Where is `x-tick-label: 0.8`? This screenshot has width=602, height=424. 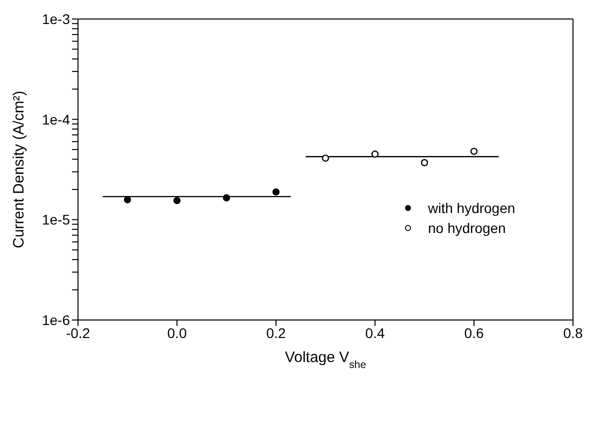 x-tick-label: 0.8 is located at coordinates (573, 332).